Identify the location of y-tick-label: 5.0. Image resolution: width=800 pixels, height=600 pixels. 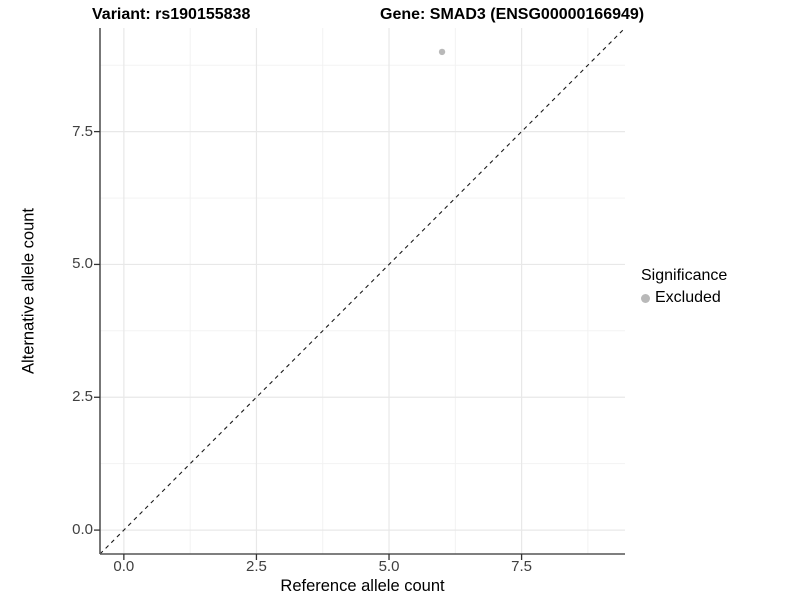
(82, 264).